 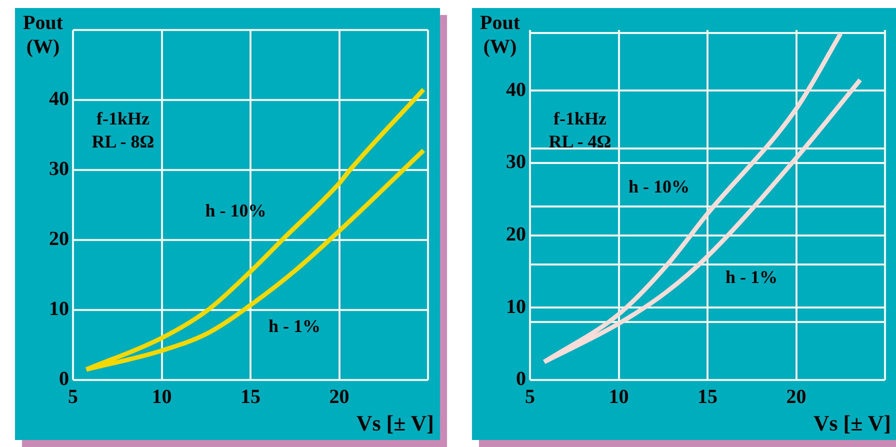 What do you see at coordinates (123, 142) in the screenshot?
I see `annotation: RL - 8Ω` at bounding box center [123, 142].